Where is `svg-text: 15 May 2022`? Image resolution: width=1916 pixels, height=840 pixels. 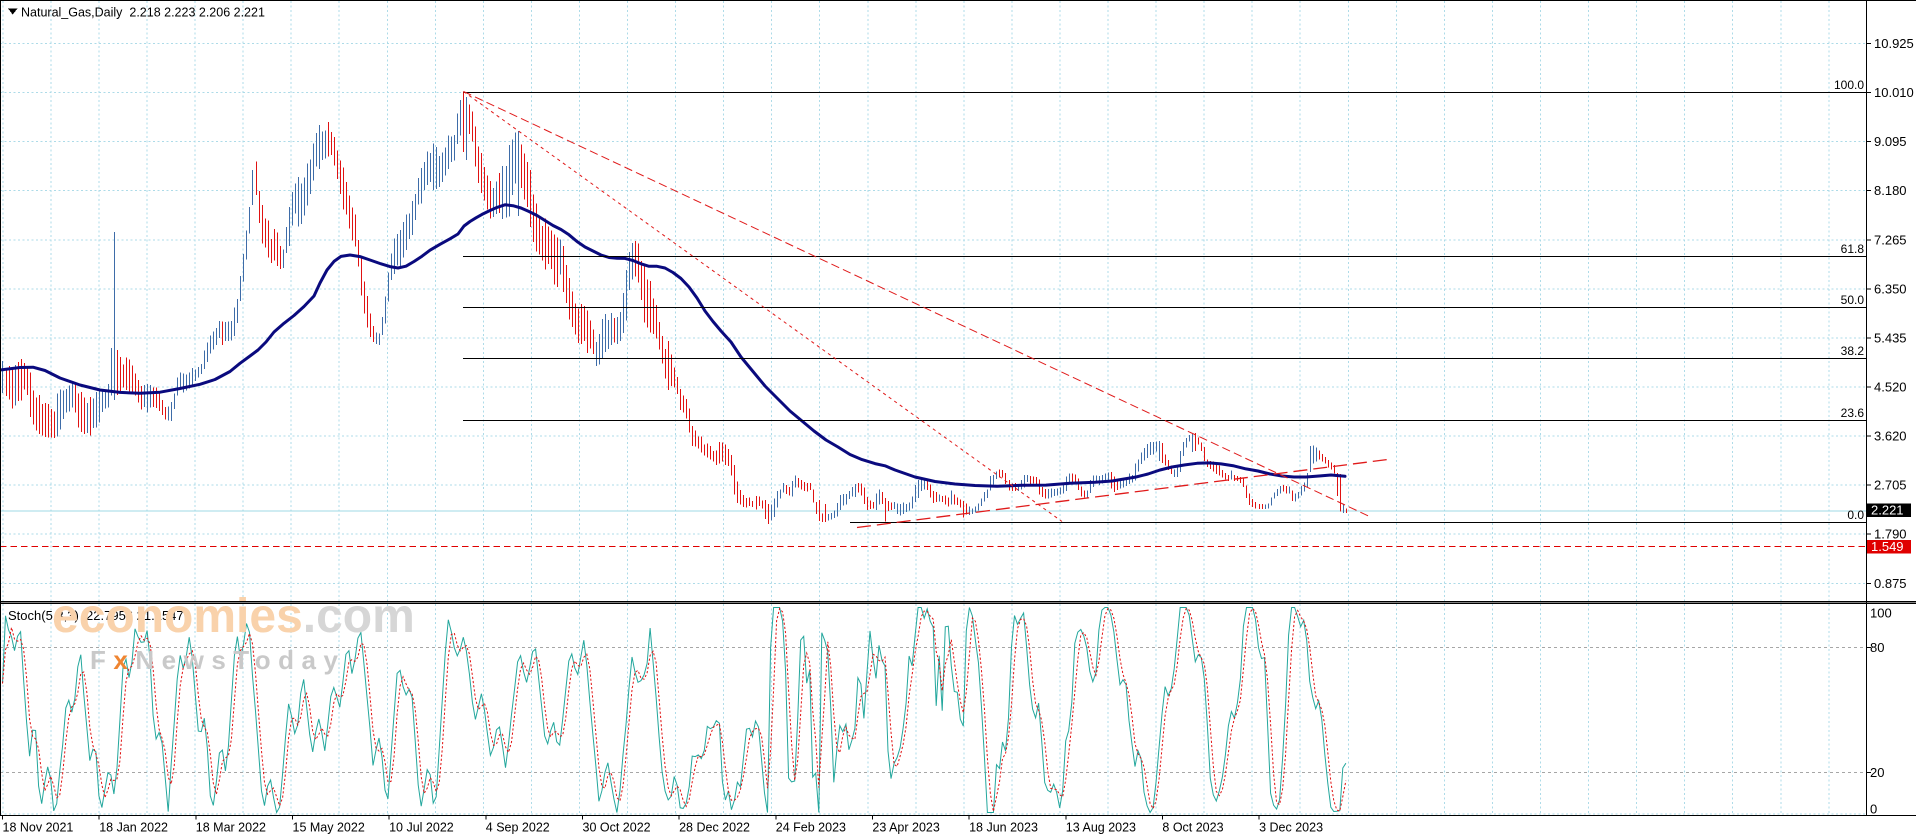 svg-text: 15 May 2022 is located at coordinates (329, 828).